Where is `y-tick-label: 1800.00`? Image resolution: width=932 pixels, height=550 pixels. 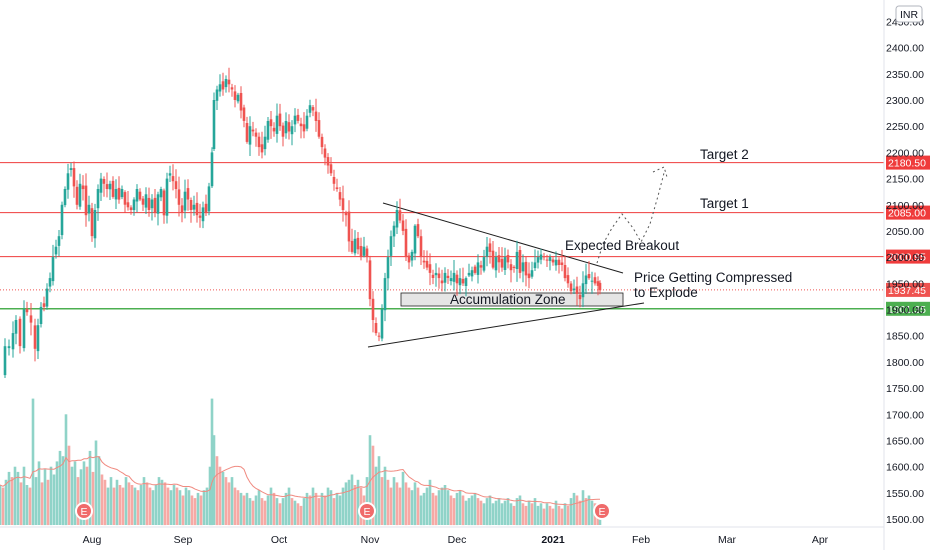
y-tick-label: 1800.00 is located at coordinates (905, 363).